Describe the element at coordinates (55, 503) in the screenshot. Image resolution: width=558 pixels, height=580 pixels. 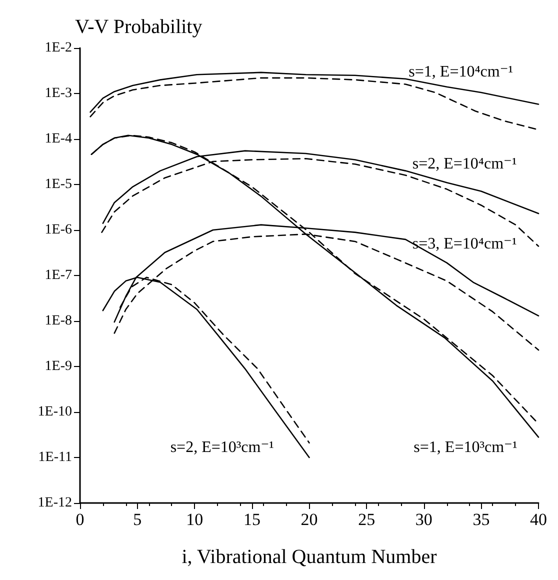
I see `y-tick-label: 1E-12` at that location.